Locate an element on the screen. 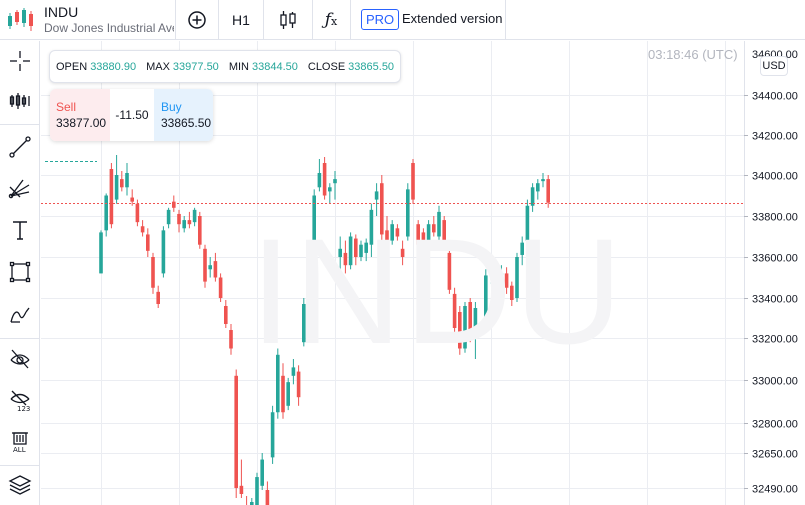 This screenshot has height=505, width=805. svg-text: 123 is located at coordinates (23, 408).